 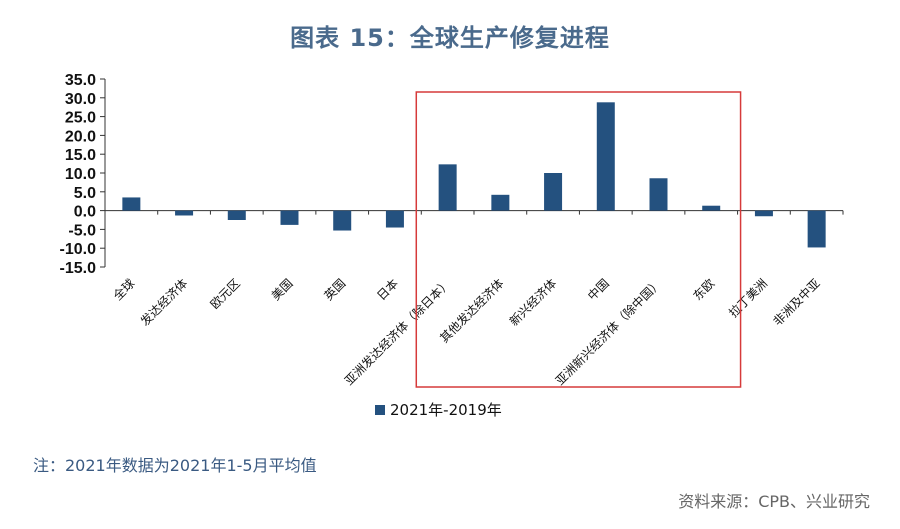 What do you see at coordinates (598, 290) in the screenshot?
I see `x-tick-label: 中国` at bounding box center [598, 290].